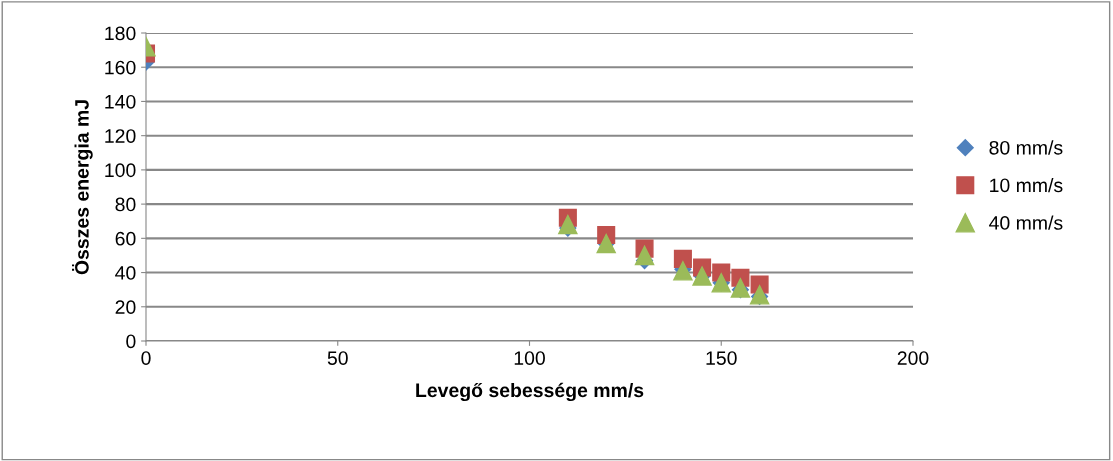 Image resolution: width=1113 pixels, height=461 pixels. What do you see at coordinates (120, 67) in the screenshot?
I see `y-tick-label: 160` at bounding box center [120, 67].